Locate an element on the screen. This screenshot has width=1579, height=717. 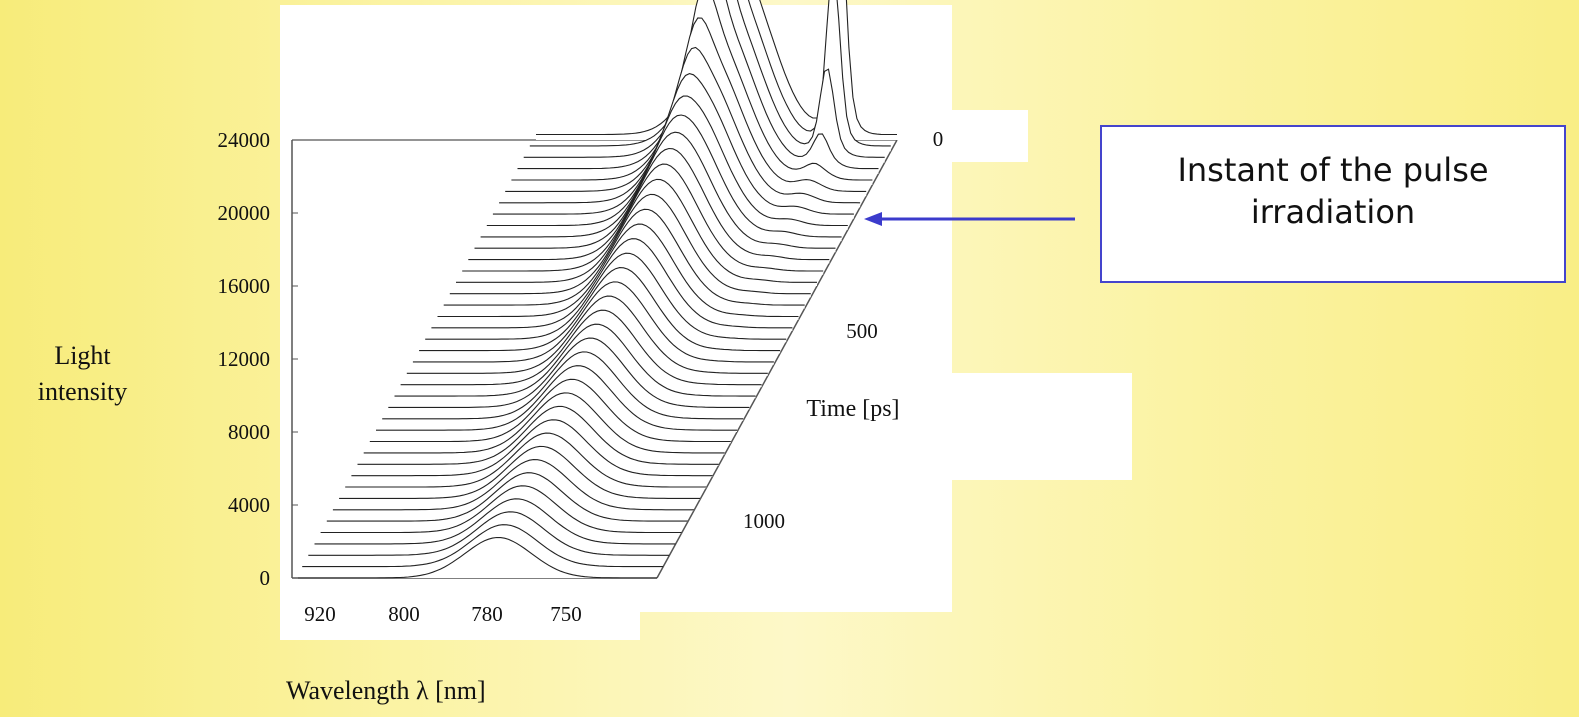
y-tick-label: 0 is located at coordinates (265, 578).